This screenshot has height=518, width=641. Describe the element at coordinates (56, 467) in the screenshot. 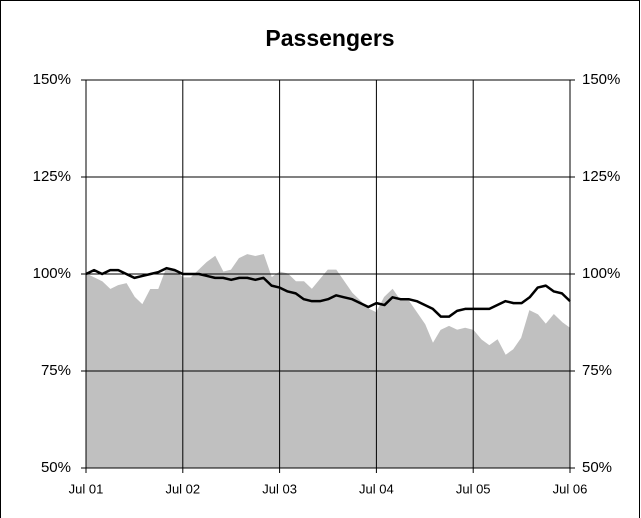

I see `y-tick-label: 50%` at that location.